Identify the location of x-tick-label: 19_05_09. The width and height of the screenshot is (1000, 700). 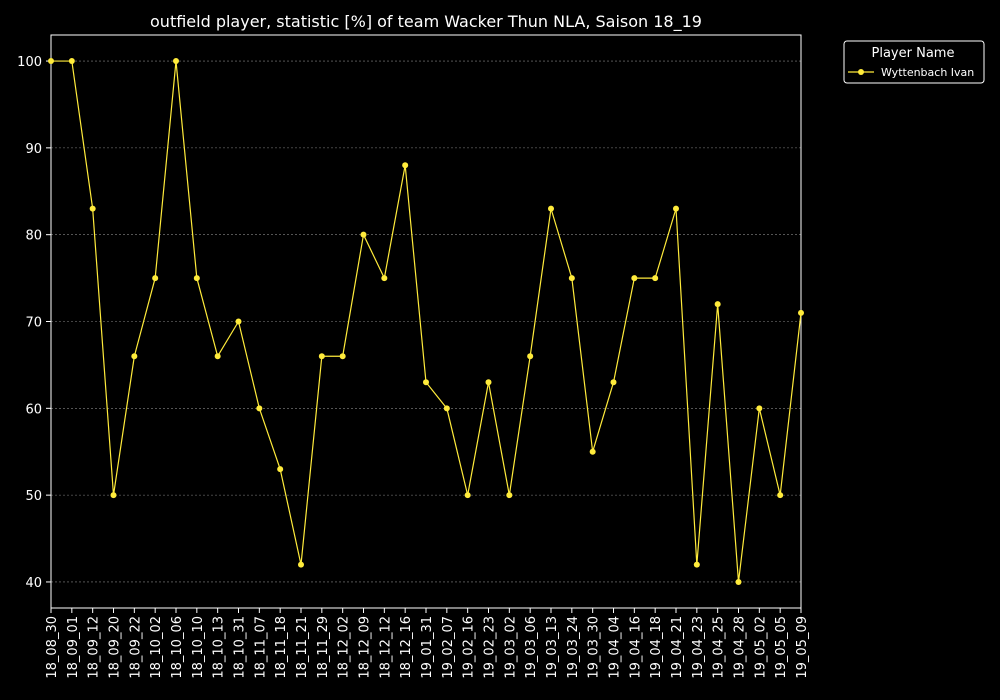
(802, 647).